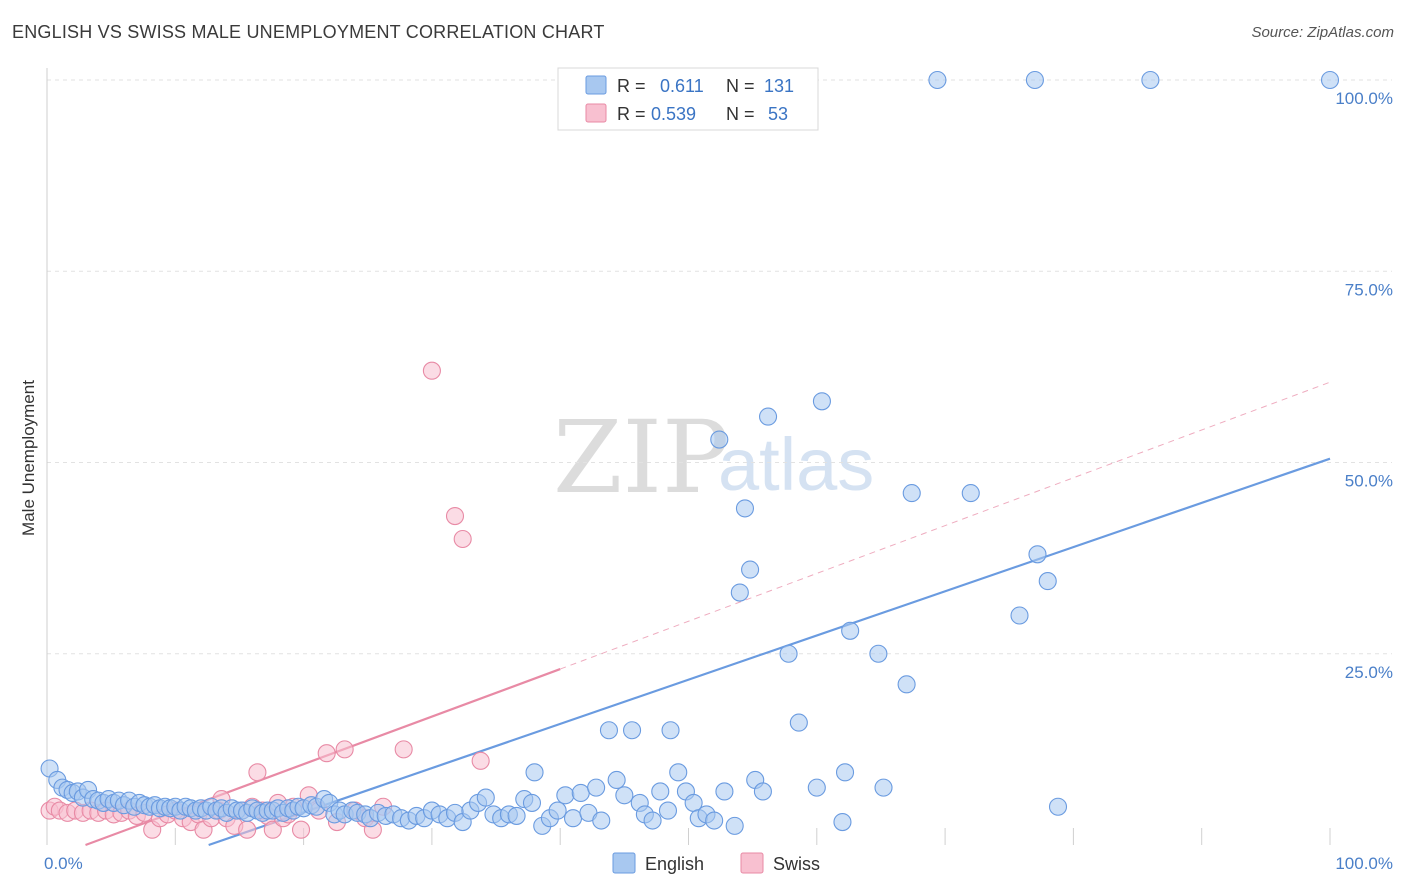  What do you see at coordinates (740, 114) in the screenshot?
I see `legend-swiss-n-label: N =` at bounding box center [740, 114].